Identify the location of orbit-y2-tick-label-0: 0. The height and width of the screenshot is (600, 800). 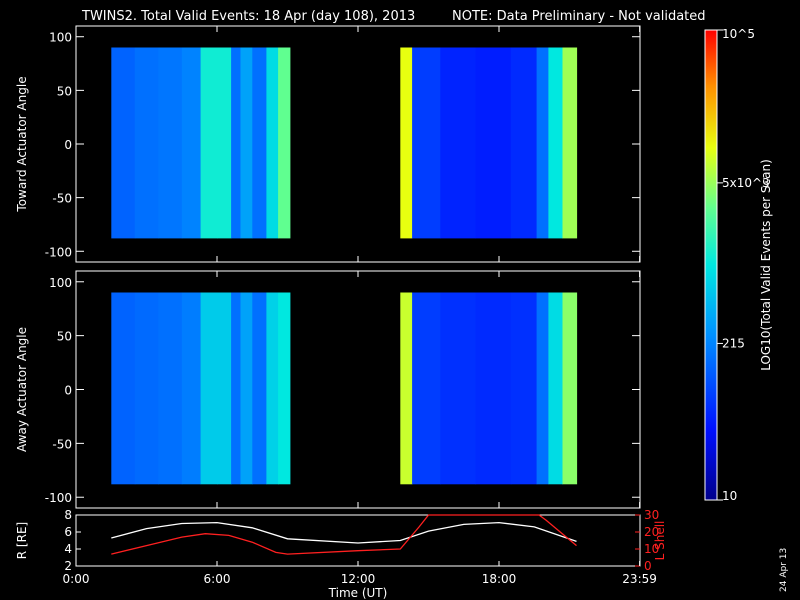
(648, 566).